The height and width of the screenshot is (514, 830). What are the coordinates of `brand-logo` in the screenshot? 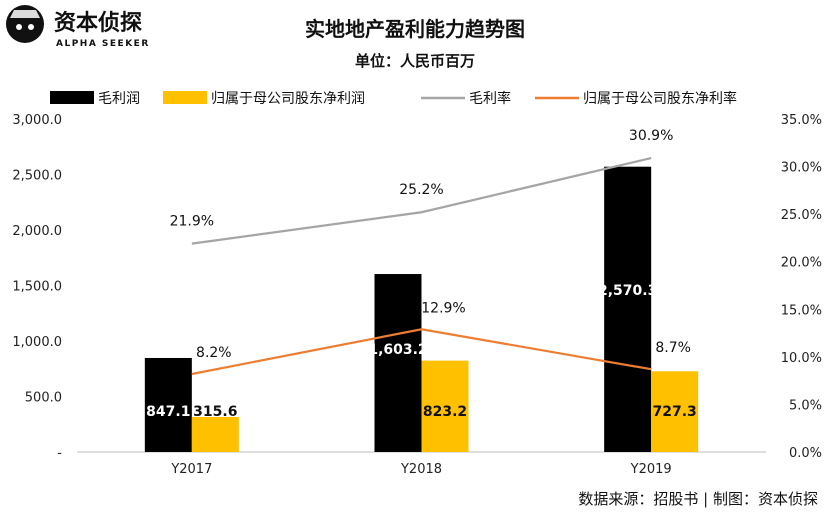 It's located at (25, 24).